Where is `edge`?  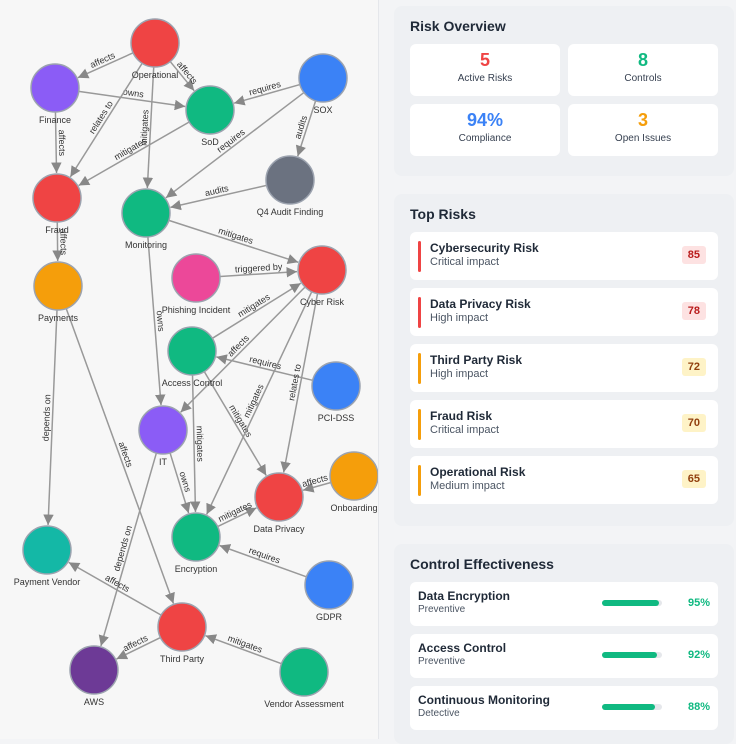
edge is located at coordinates (106, 120).